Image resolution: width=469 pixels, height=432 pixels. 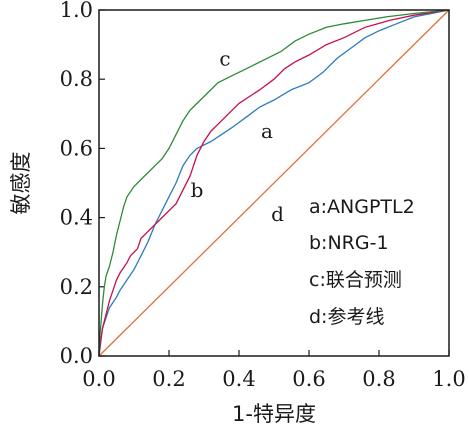 I want to click on y-tick-label: 1.0, so click(x=76, y=11).